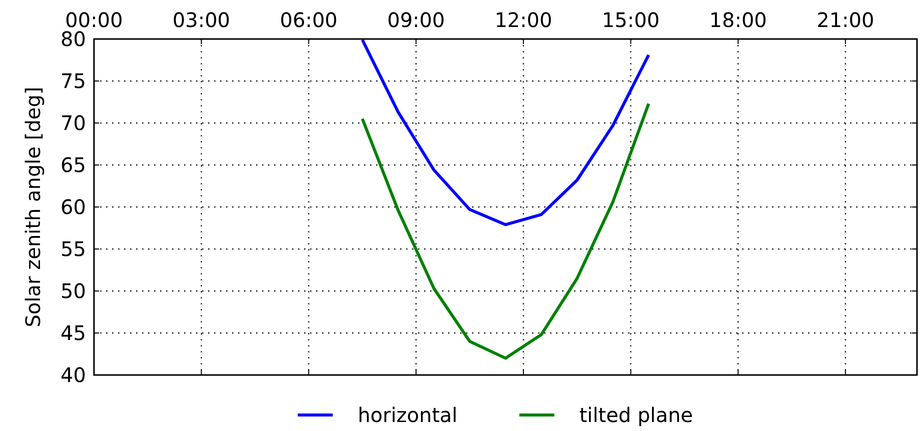  Describe the element at coordinates (73, 375) in the screenshot. I see `y-tick-label: 40` at that location.